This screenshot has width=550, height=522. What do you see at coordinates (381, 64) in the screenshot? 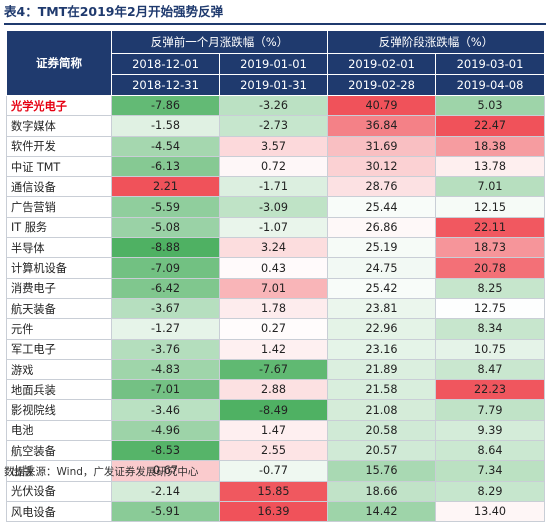
I see `header-col3-start: 2019-02-01` at bounding box center [381, 64].